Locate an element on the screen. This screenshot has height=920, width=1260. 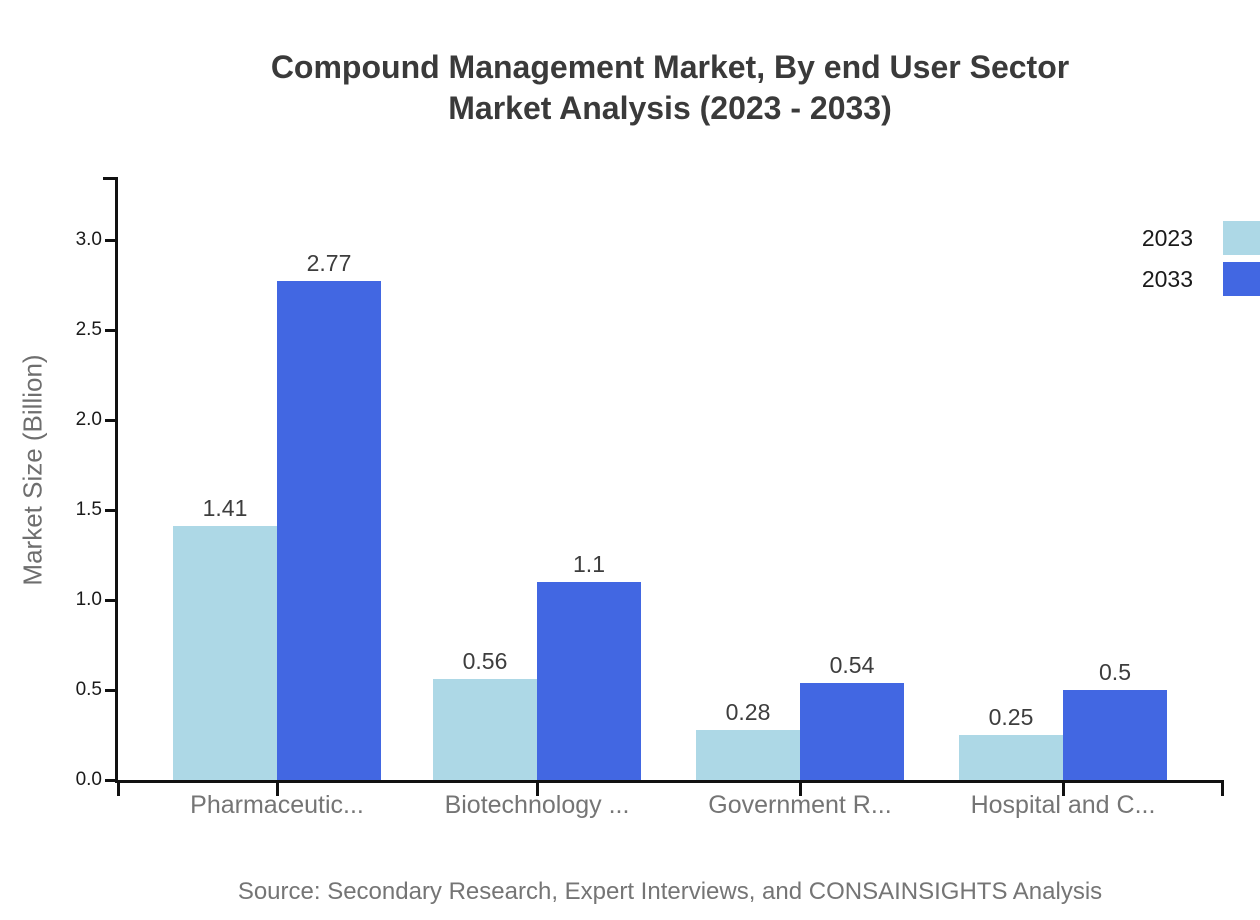
bar-value-2023-cat2: 0.28 is located at coordinates (748, 711).